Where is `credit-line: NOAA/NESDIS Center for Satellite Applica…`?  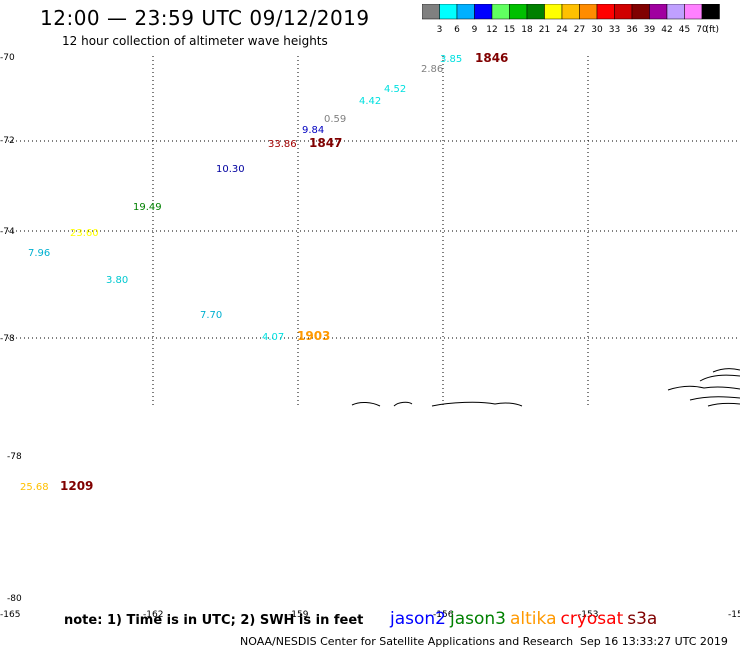
credit-line: NOAA/NESDIS Center for Satellite Applica… is located at coordinates (407, 641).